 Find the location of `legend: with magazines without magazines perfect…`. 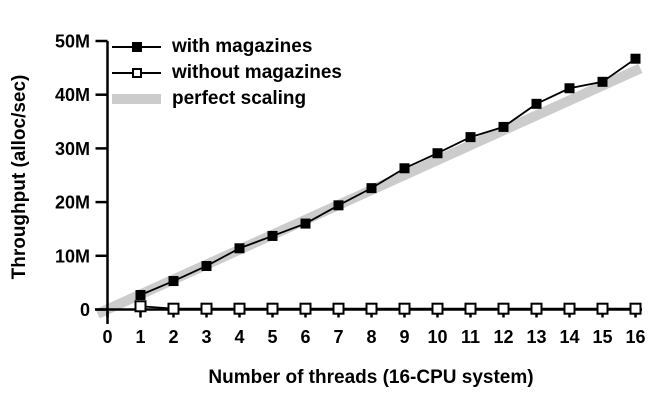

legend: with magazines without magazines perfect… is located at coordinates (227, 73).